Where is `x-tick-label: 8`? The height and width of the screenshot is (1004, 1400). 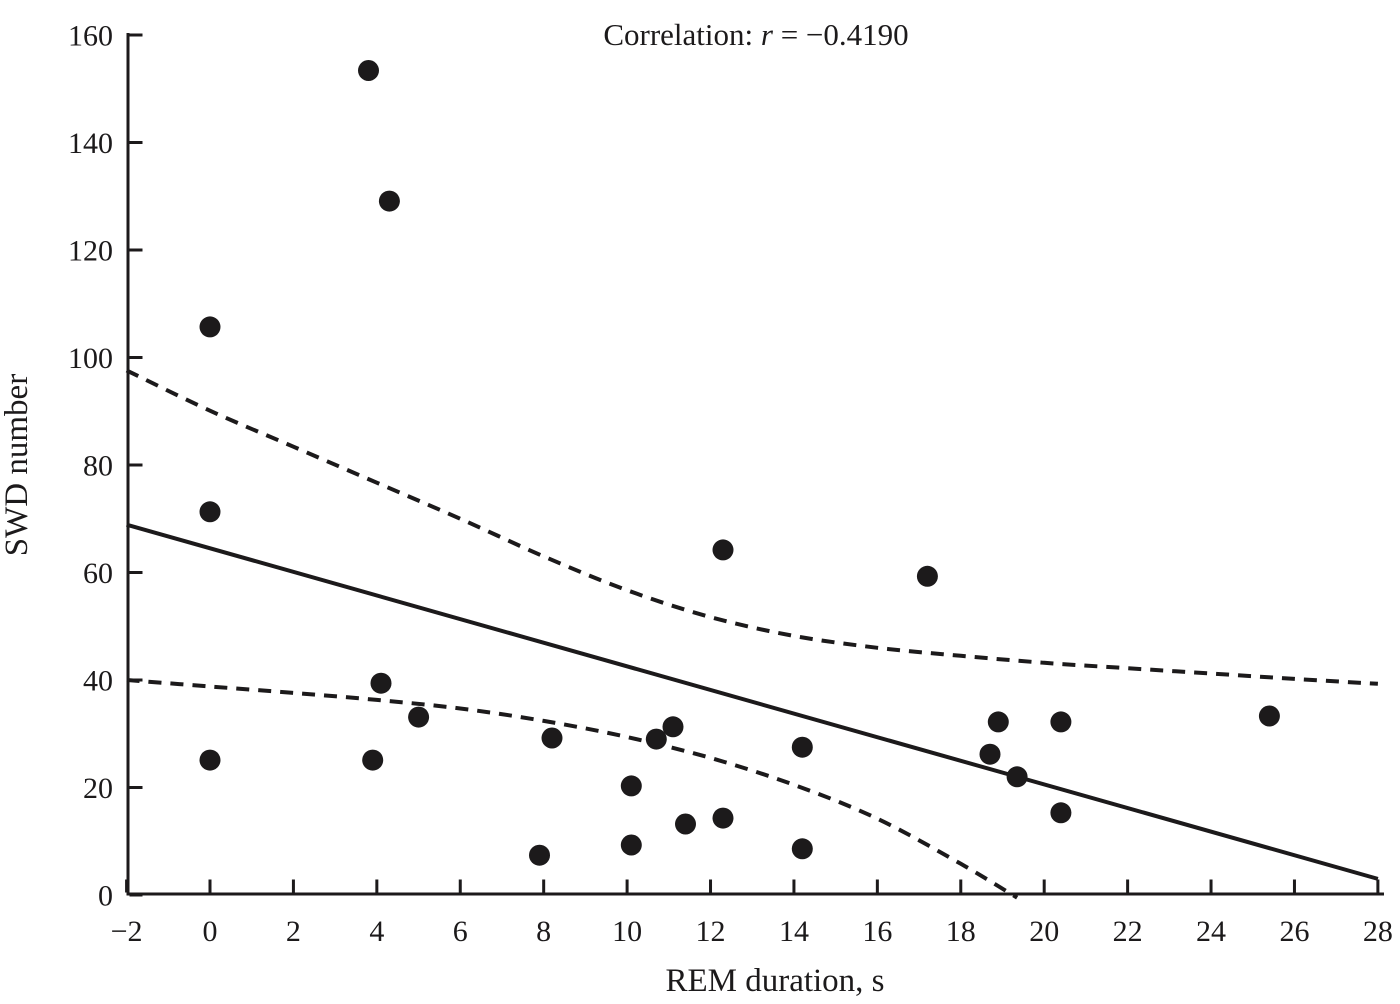 x-tick-label: 8 is located at coordinates (543, 931).